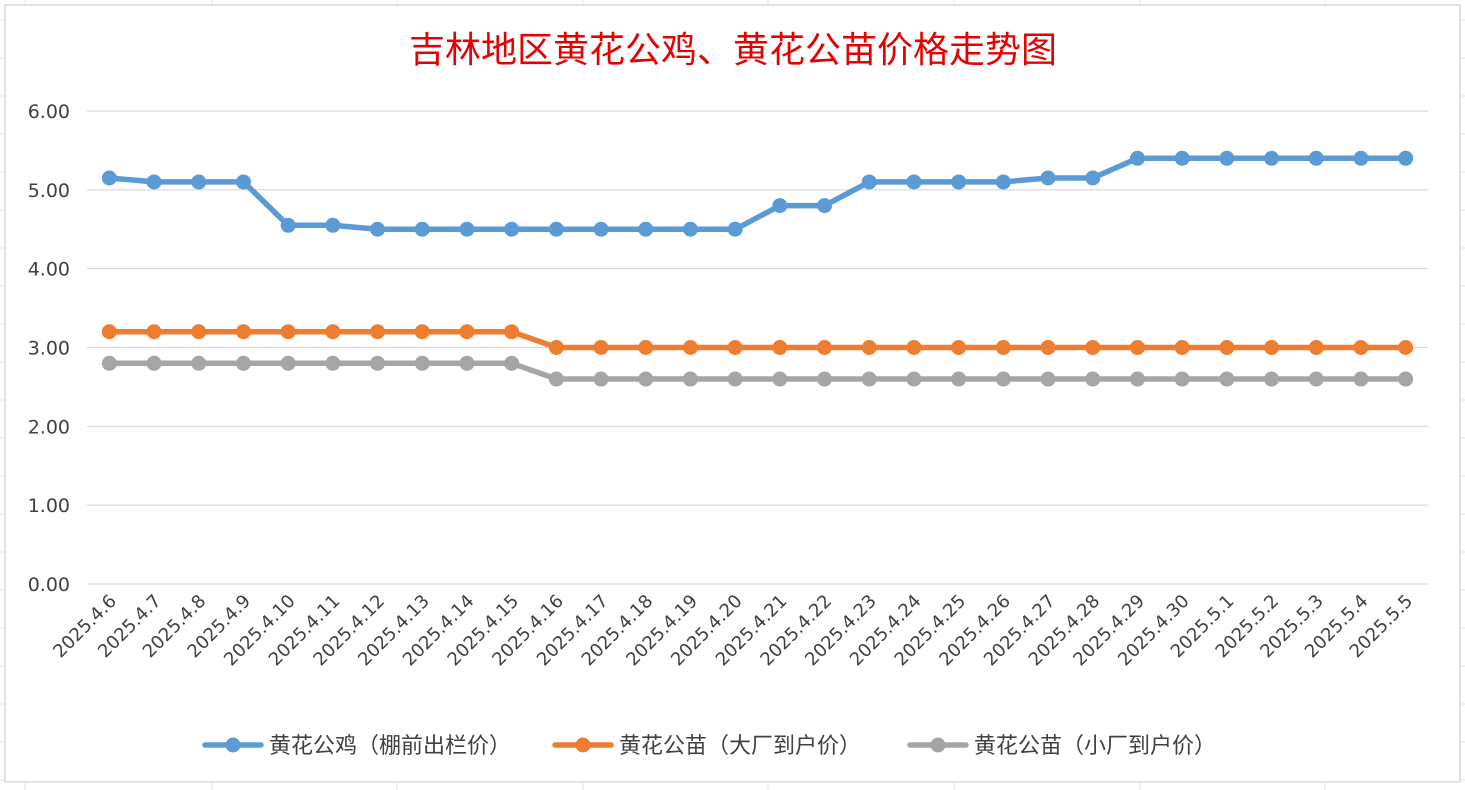  What do you see at coordinates (49, 112) in the screenshot?
I see `y-tick-label: 6.00` at bounding box center [49, 112].